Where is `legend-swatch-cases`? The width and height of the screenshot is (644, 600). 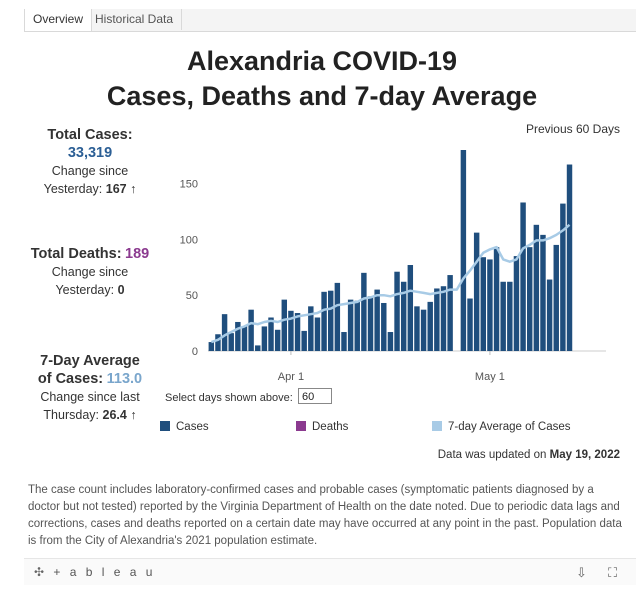
legend-swatch-cases is located at coordinates (165, 426).